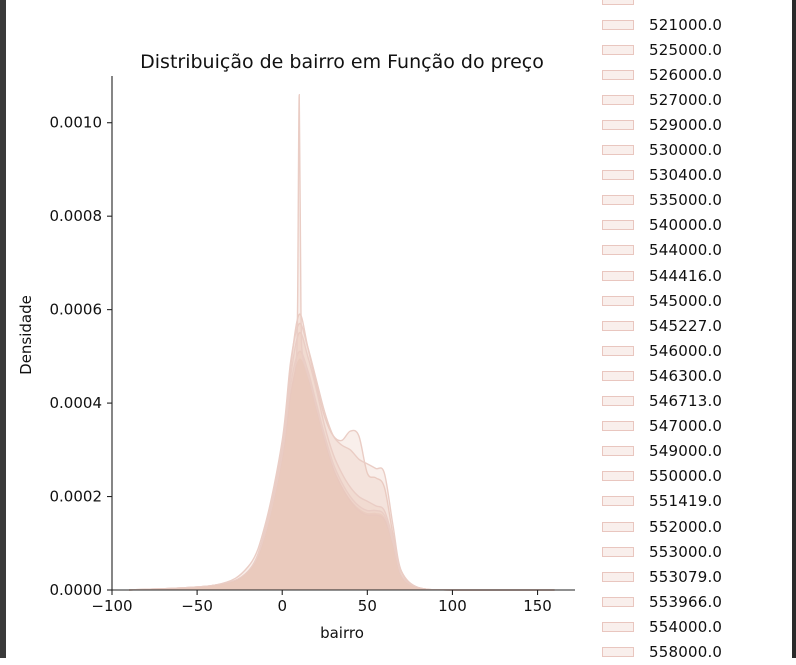 This screenshot has height=665, width=796. I want to click on legend-item: 535000.0, so click(697, 200).